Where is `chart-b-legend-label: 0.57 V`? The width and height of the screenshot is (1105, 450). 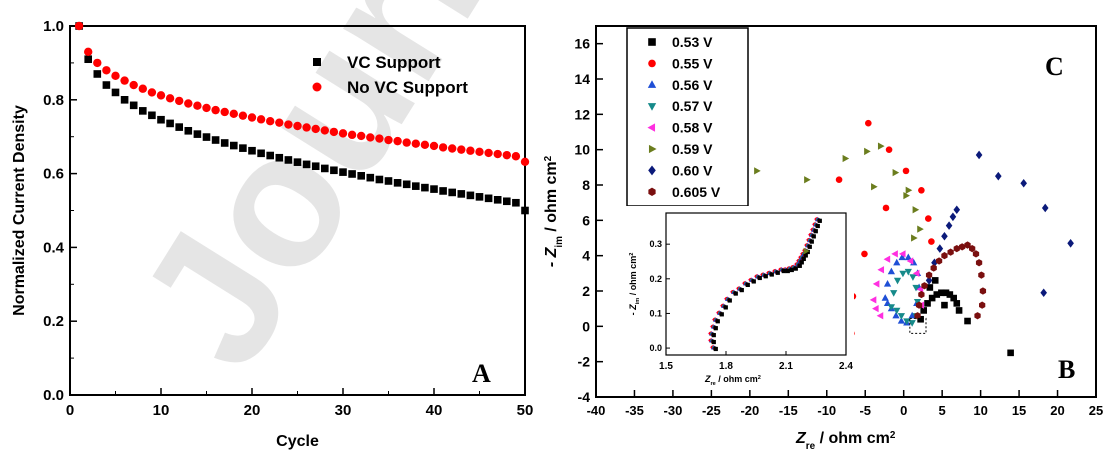 chart-b-legend-label: 0.57 V is located at coordinates (692, 106).